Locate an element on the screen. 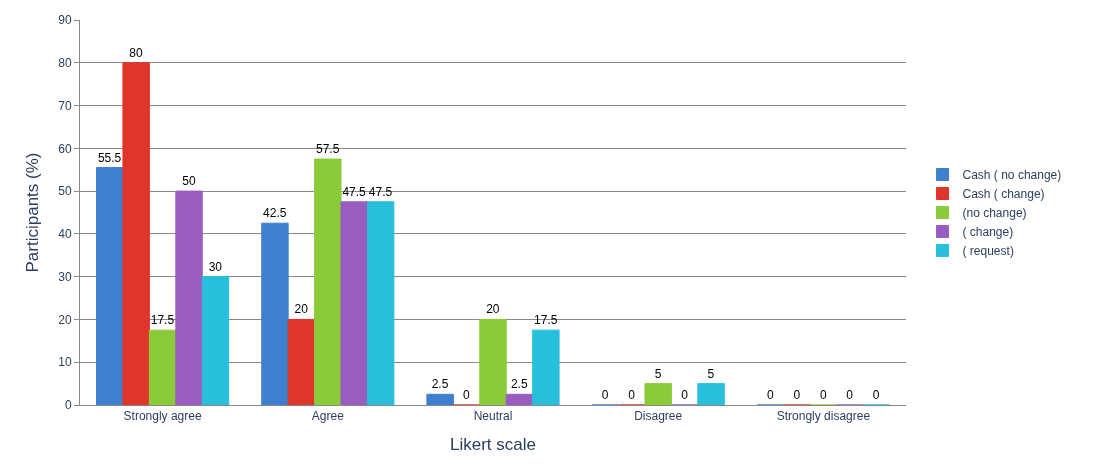 The height and width of the screenshot is (475, 1106). y-tick-label: 60 is located at coordinates (65, 148).